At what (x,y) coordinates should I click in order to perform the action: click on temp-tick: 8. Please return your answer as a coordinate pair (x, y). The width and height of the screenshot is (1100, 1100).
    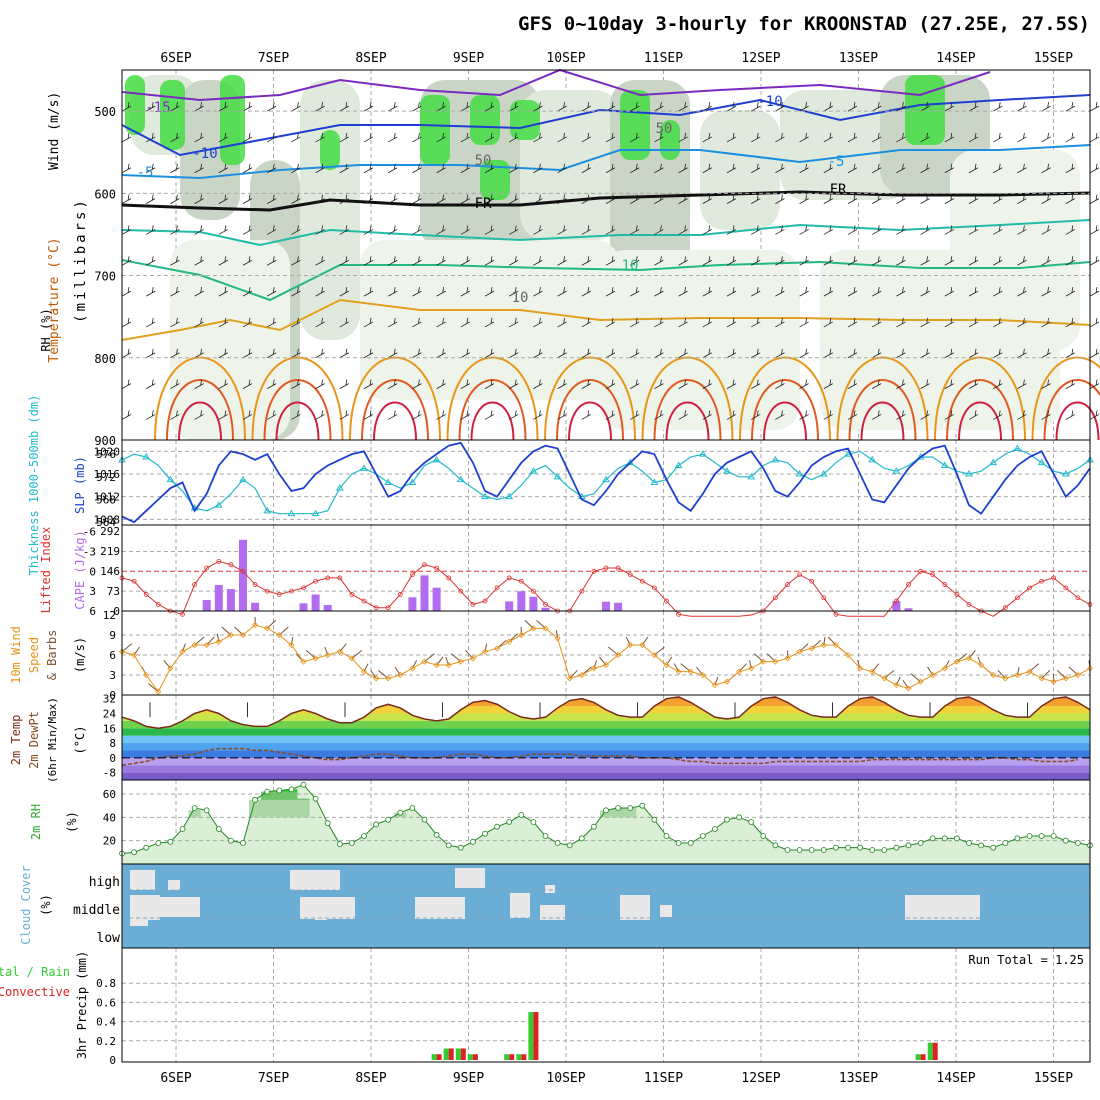
    Looking at the image, I should click on (112, 743).